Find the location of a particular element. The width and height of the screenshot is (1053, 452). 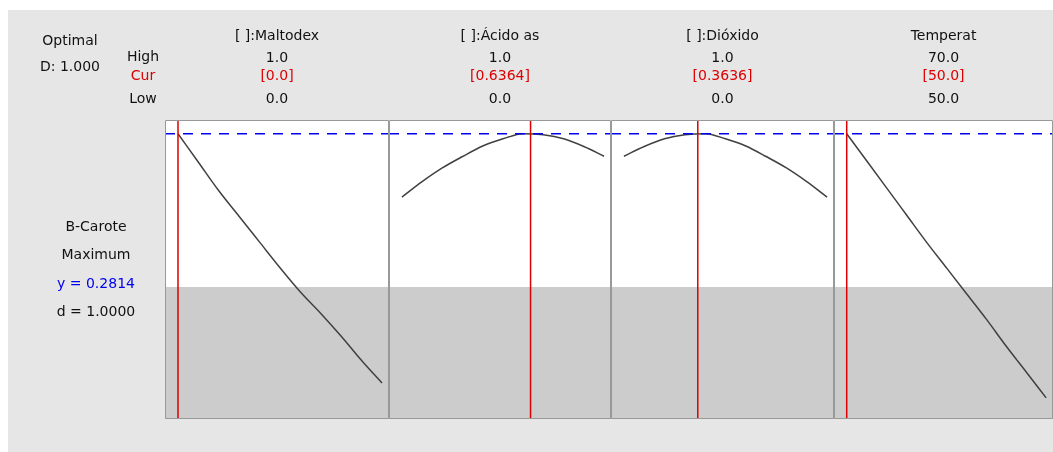

text: [0.3636] is located at coordinates (722, 75).